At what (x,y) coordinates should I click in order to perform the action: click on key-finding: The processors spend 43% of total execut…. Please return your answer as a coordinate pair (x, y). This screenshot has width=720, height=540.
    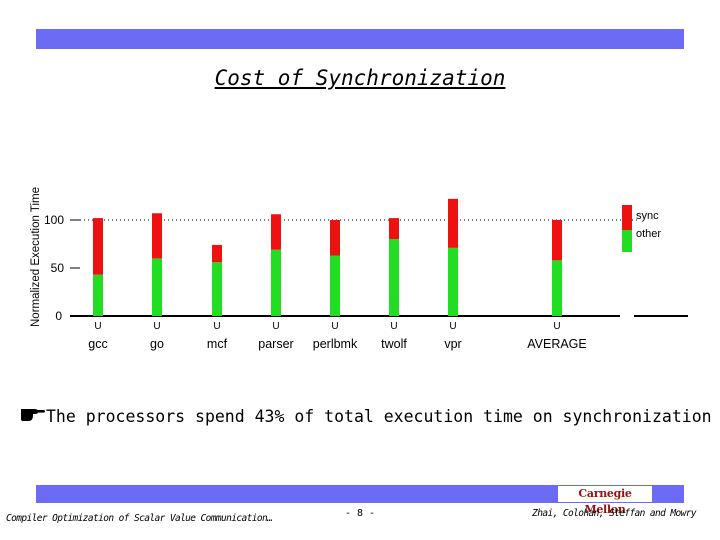
    Looking at the image, I should click on (370, 415).